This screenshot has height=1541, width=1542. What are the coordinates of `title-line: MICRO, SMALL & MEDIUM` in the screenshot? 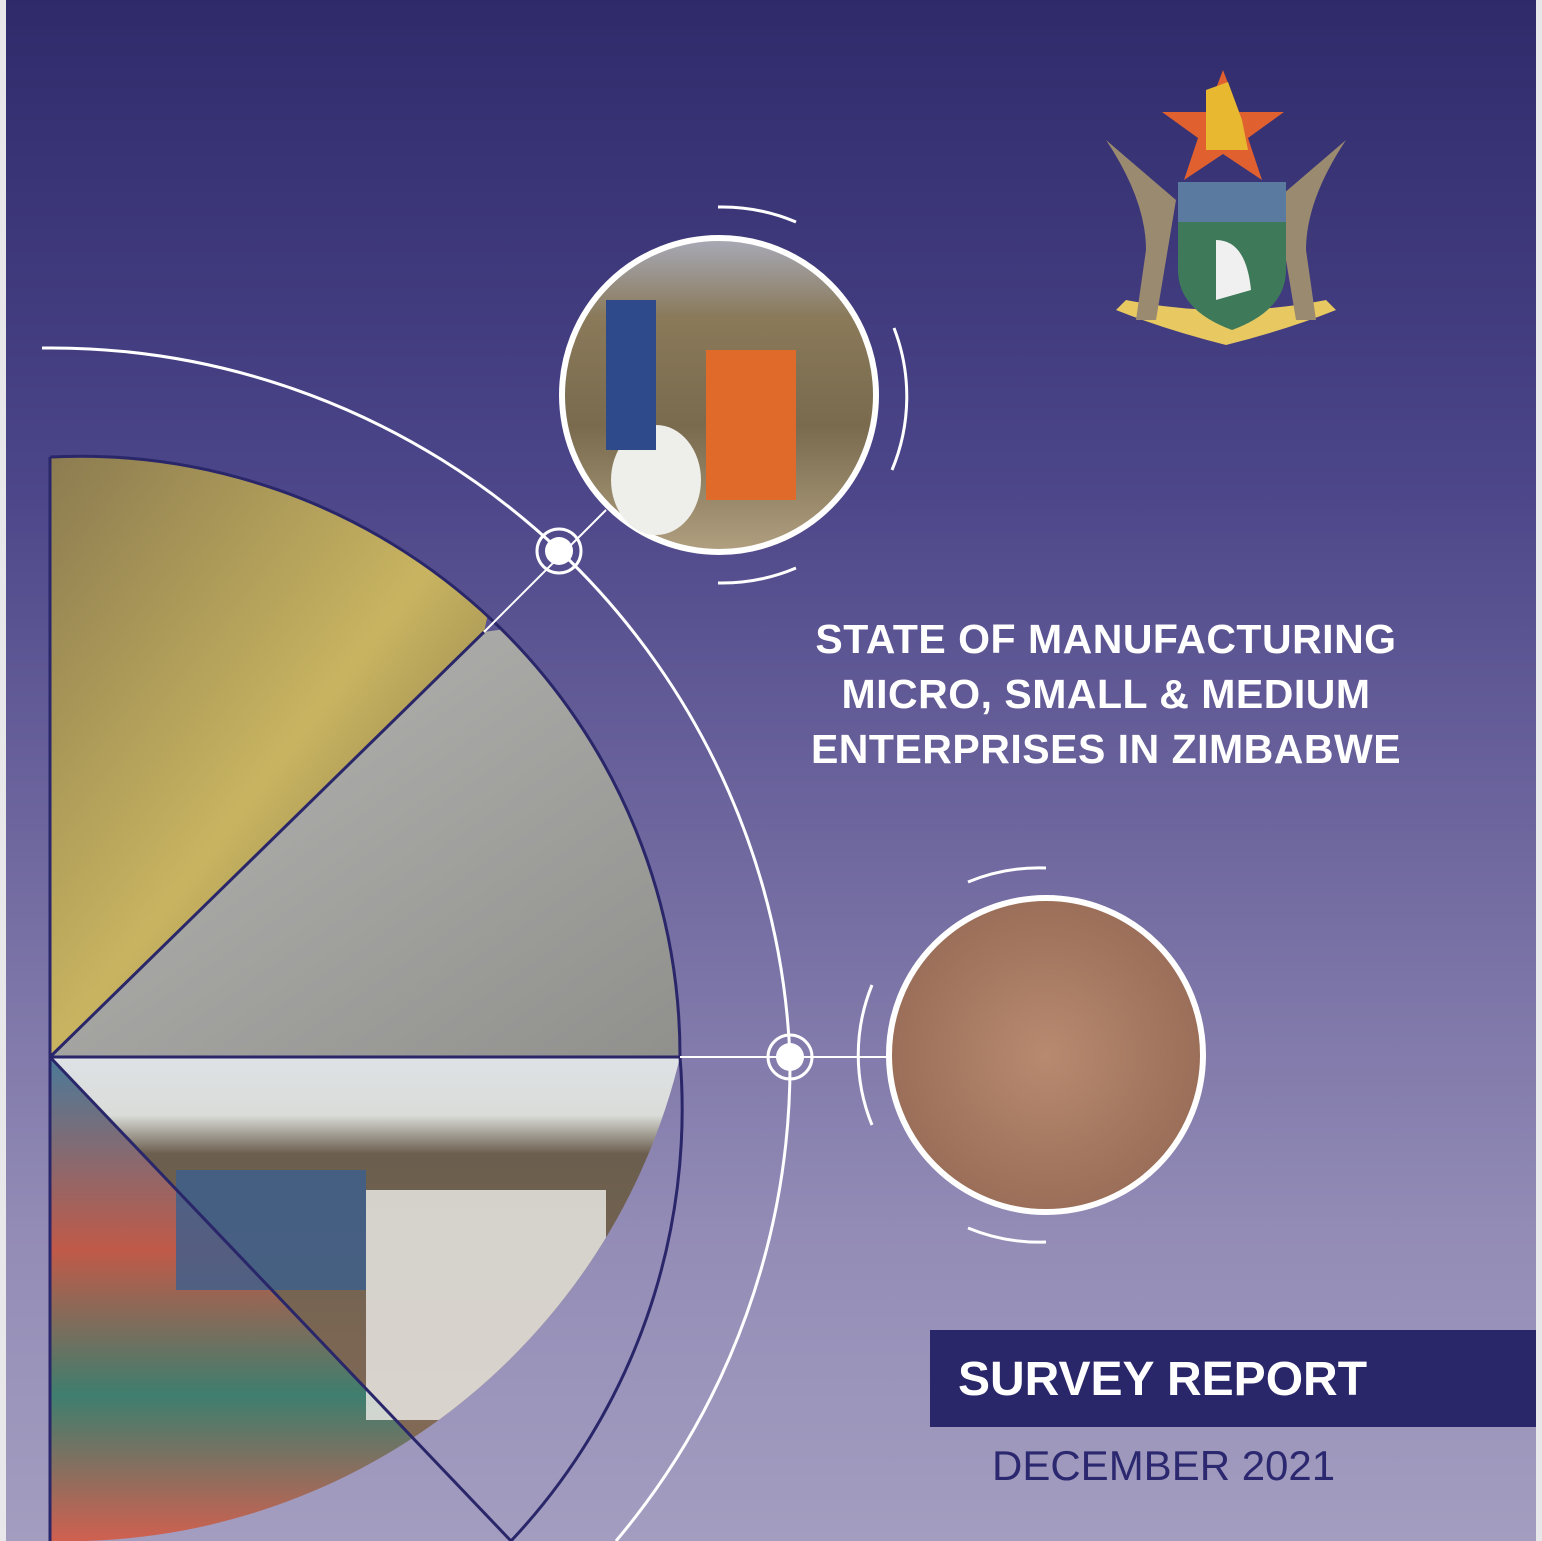 It's located at (1106, 694).